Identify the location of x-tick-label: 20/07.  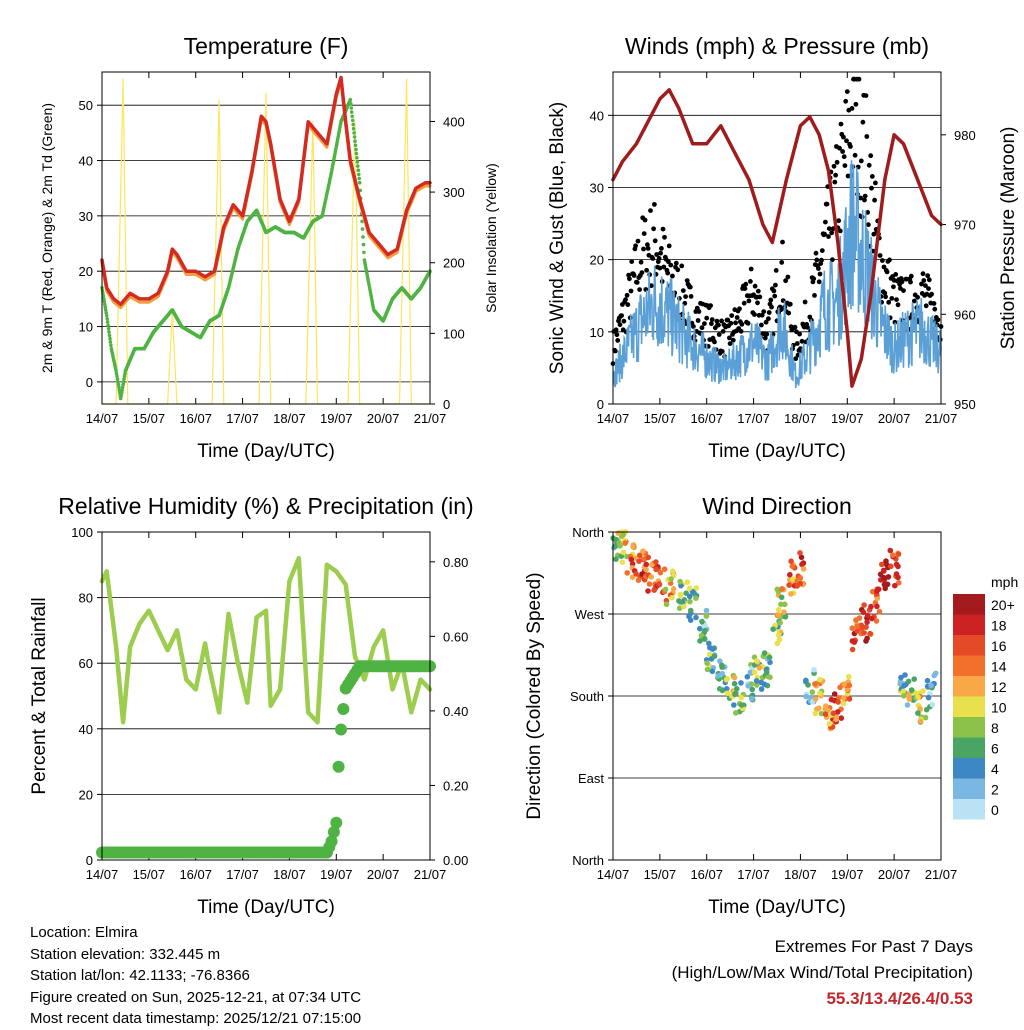
(383, 874).